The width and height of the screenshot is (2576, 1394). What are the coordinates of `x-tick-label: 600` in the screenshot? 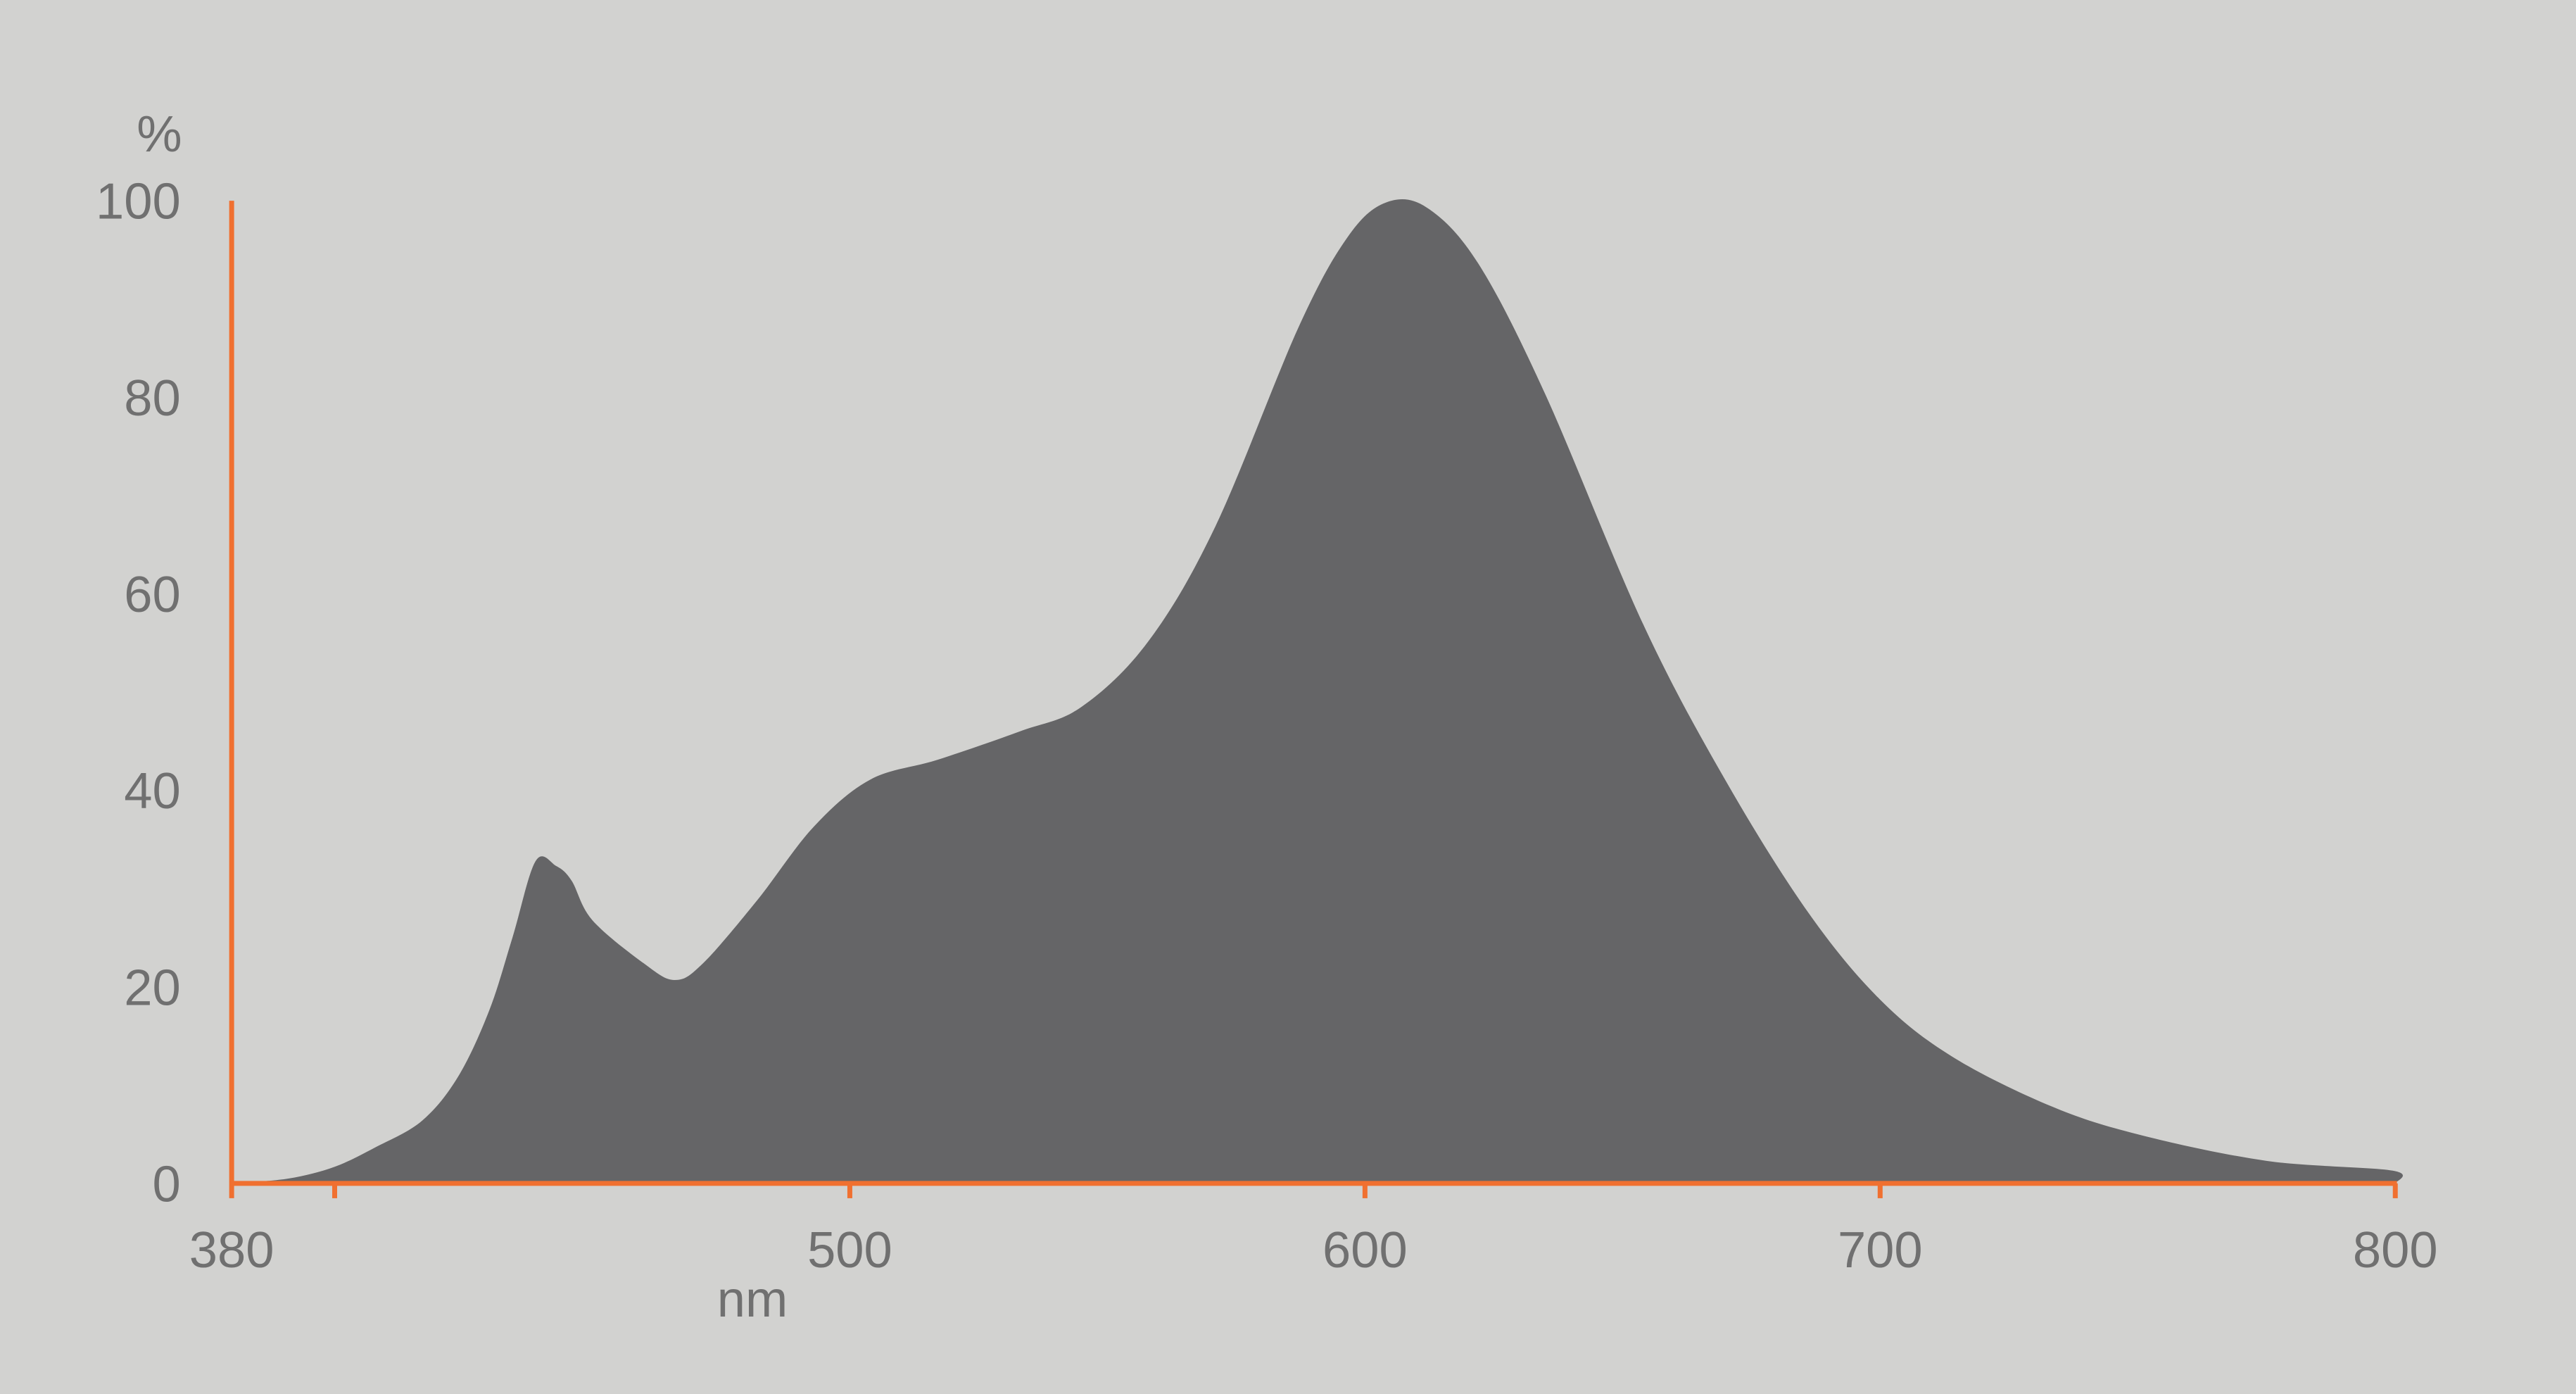 It's located at (1365, 1250).